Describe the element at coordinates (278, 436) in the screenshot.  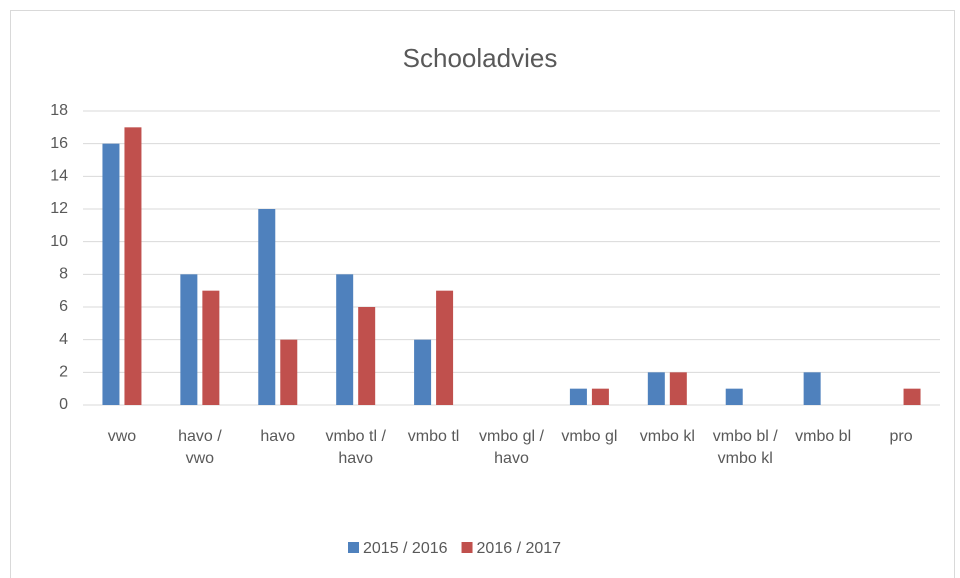
I see `x-tick-label: havo` at that location.